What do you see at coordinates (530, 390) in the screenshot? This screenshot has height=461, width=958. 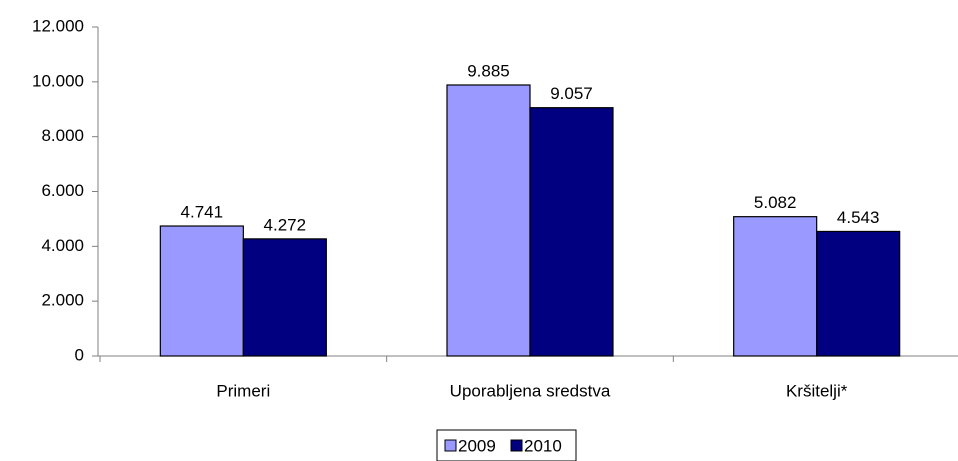 I see `x-tick-label: Uporabljena sredstva` at bounding box center [530, 390].